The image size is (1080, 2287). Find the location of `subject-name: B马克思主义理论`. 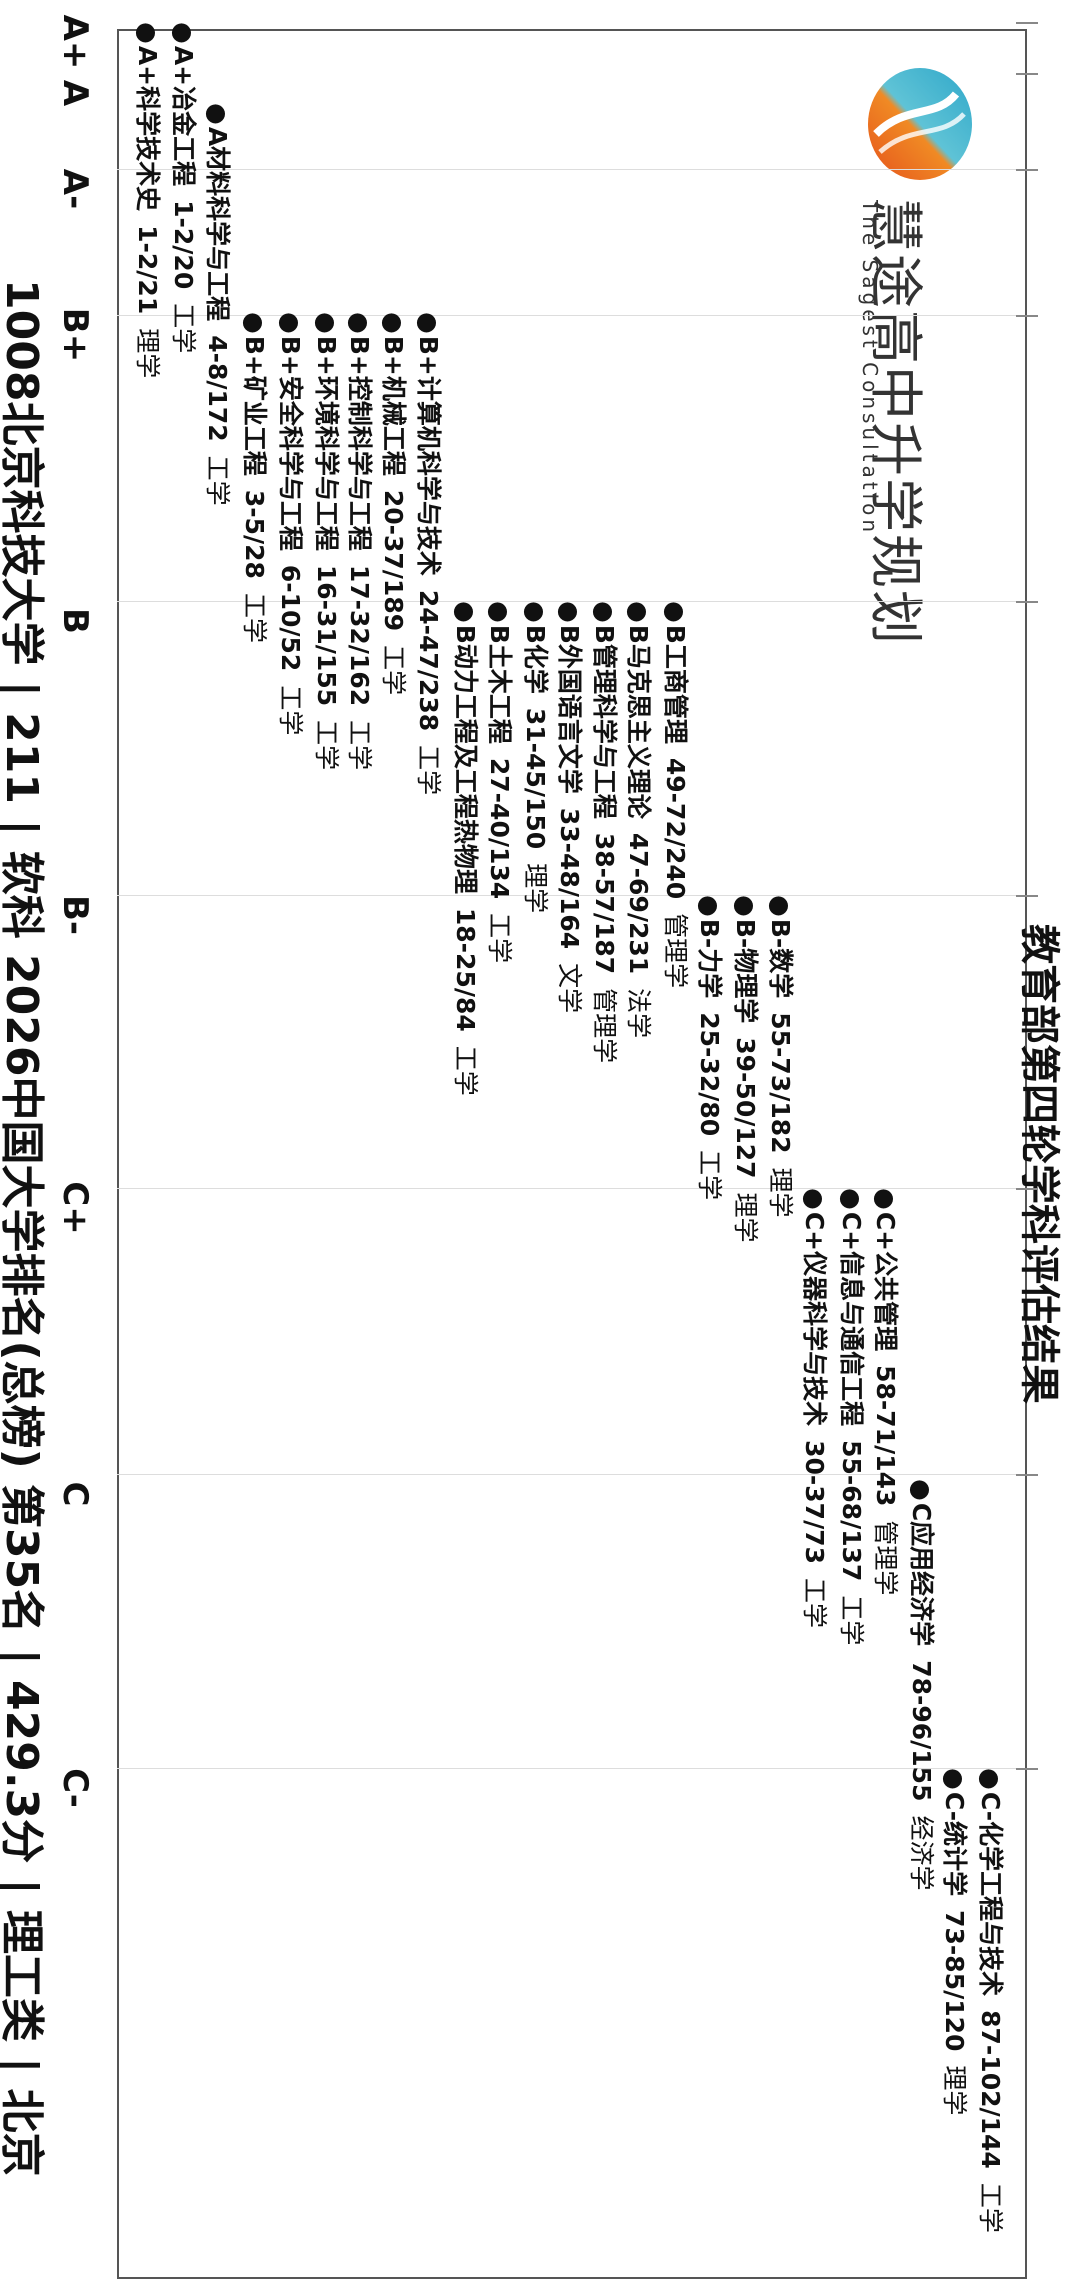

subject-name: B马克思主义理论 is located at coordinates (638, 721).